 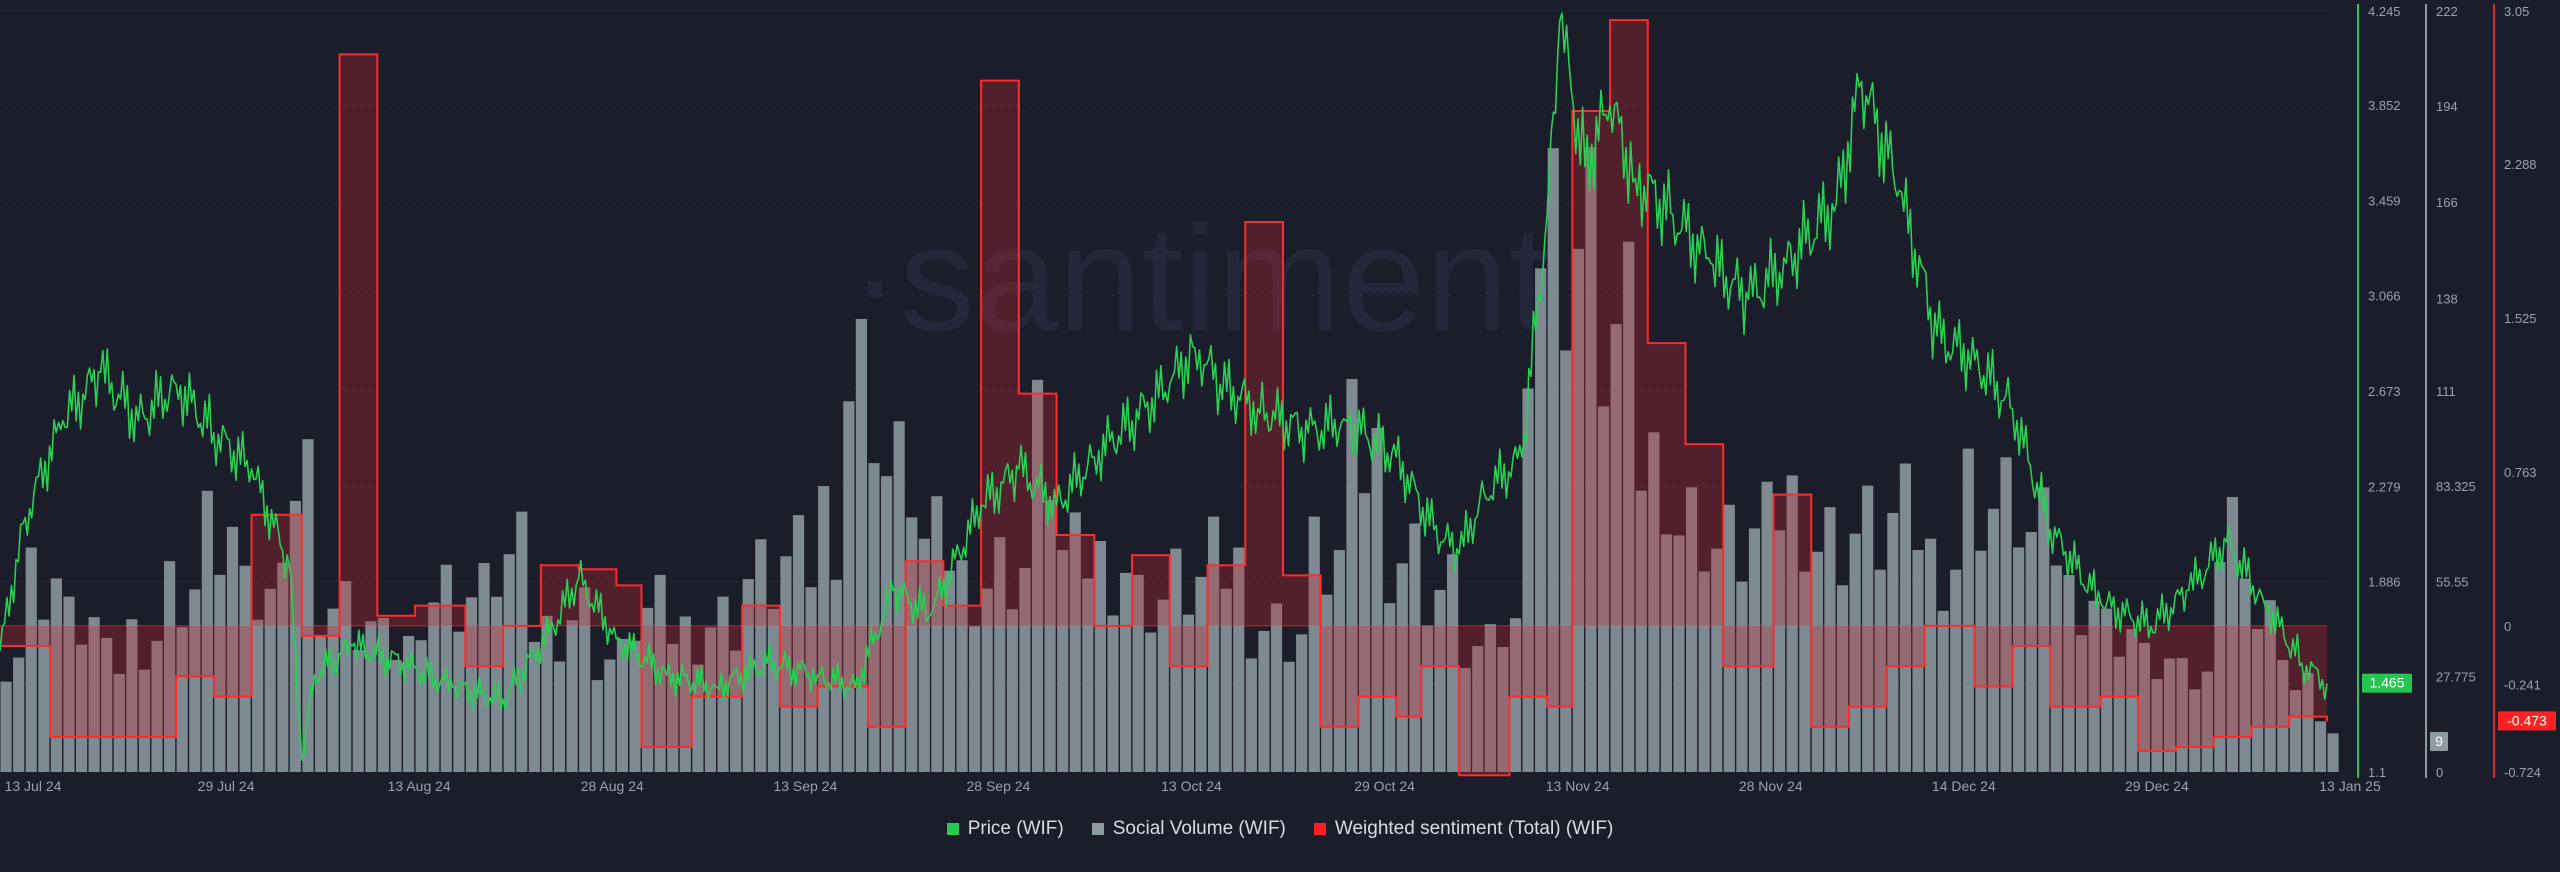 I want to click on sentiment-axis-tick-label: 3.05, so click(x=2516, y=11).